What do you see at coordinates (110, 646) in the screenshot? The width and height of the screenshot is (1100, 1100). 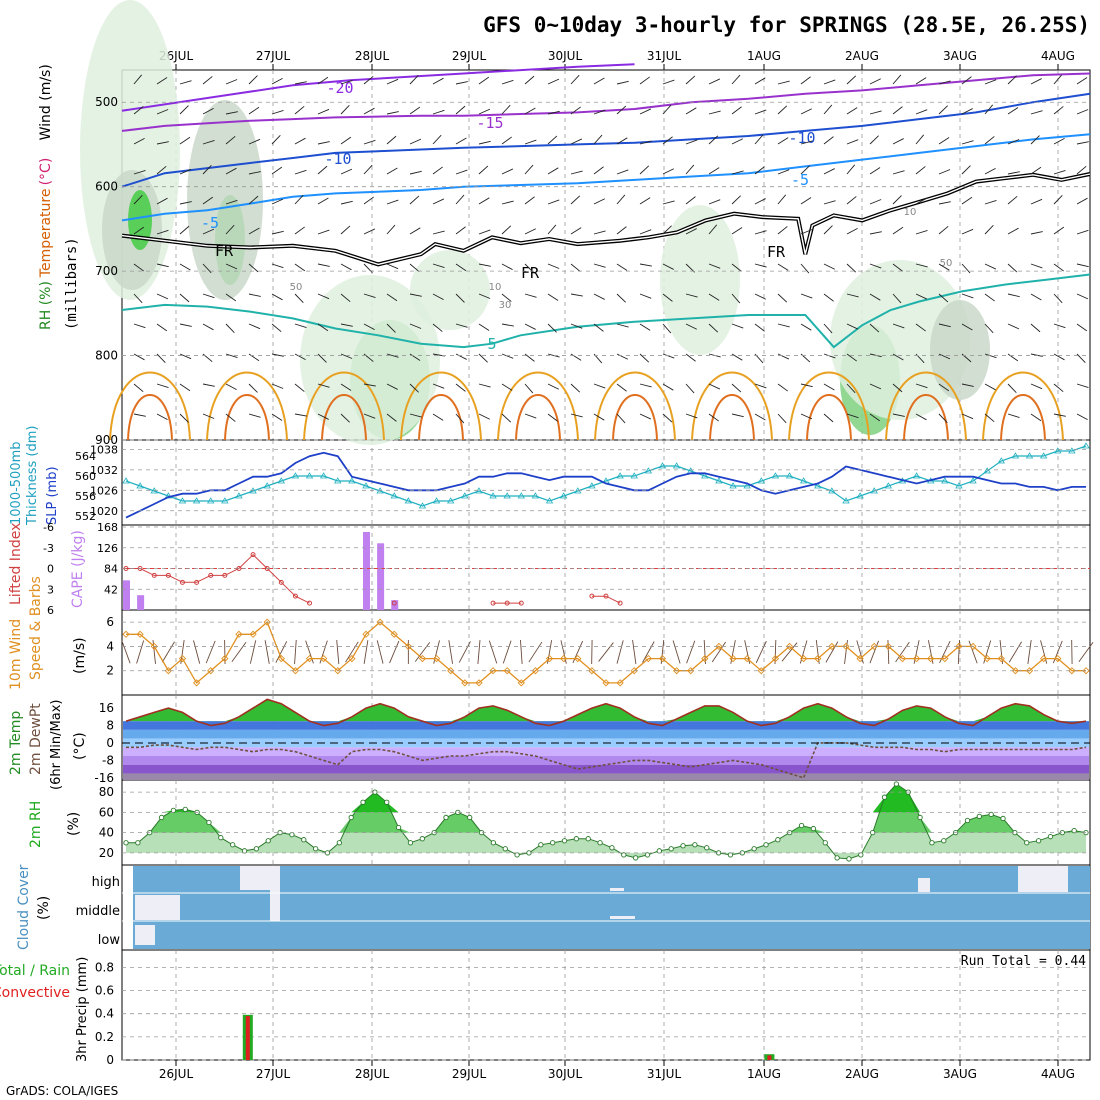 I see `wind10-ytick-label: 4` at bounding box center [110, 646].